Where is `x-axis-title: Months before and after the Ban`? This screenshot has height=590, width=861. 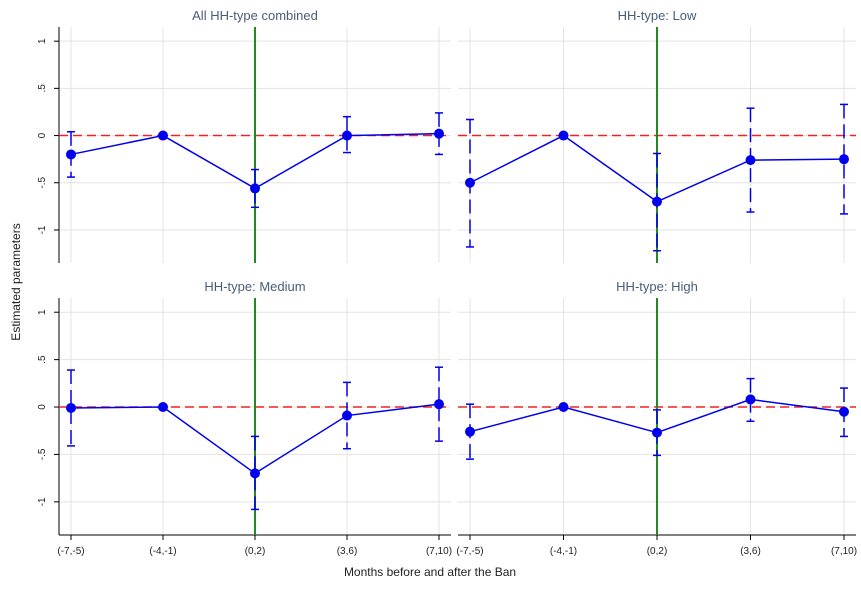 x-axis-title: Months before and after the Ban is located at coordinates (430, 572).